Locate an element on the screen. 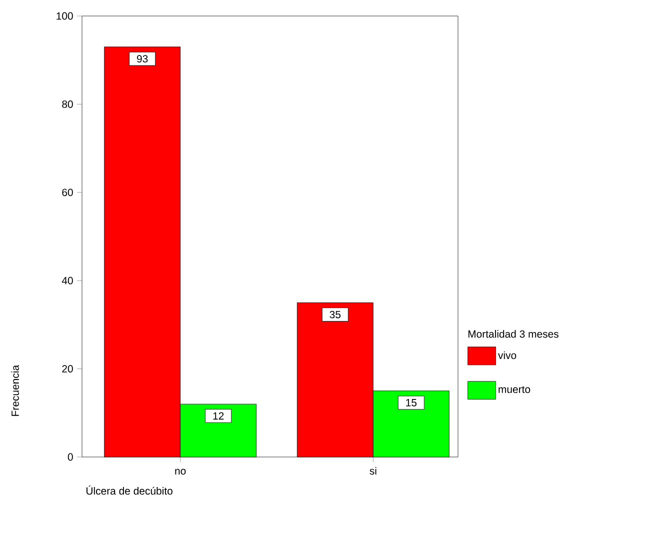 The height and width of the screenshot is (536, 656). data-label: 93 is located at coordinates (142, 58).